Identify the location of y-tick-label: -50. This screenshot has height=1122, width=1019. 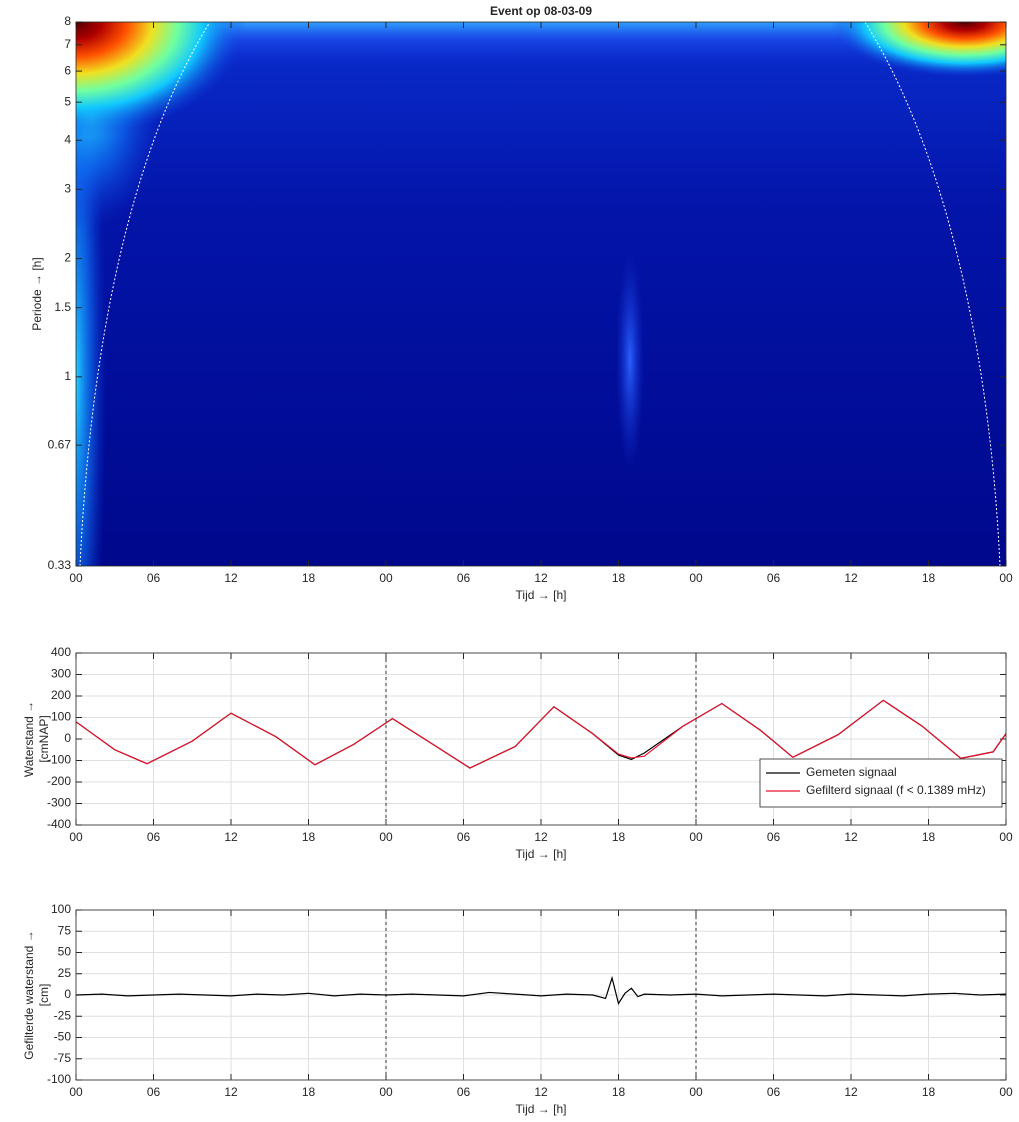
(63, 1037).